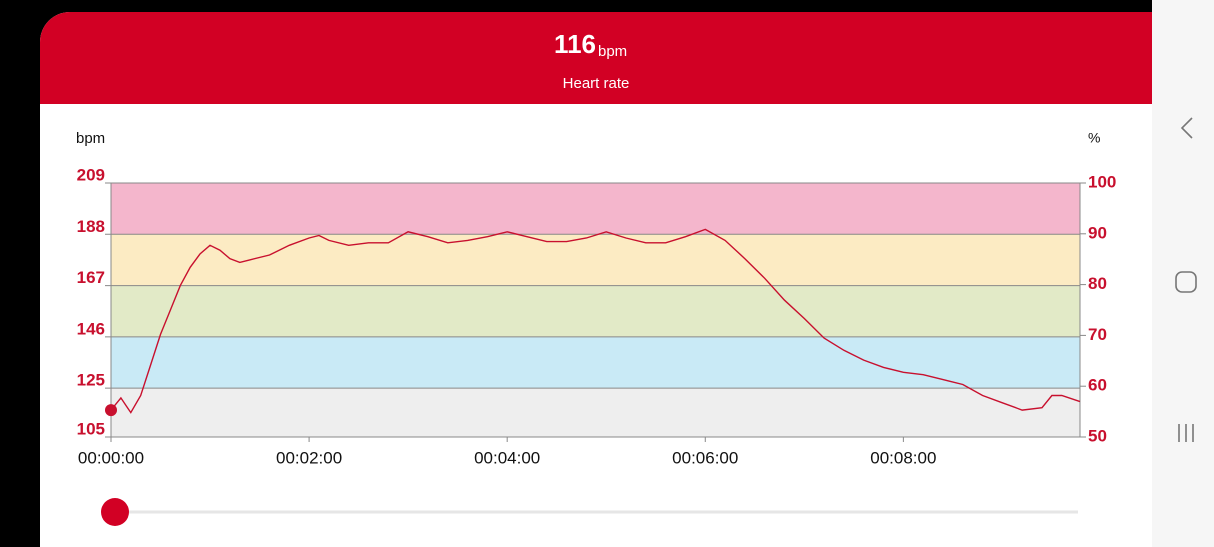 This screenshot has height=547, width=1214. Describe the element at coordinates (903, 457) in the screenshot. I see `x-tick-label: 00:08:00` at that location.